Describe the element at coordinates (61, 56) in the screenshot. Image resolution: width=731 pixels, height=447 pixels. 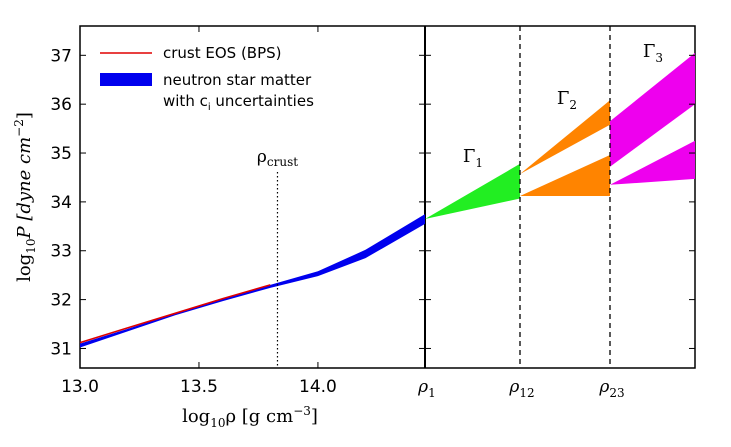
I see `y-tick-label: 37` at that location.